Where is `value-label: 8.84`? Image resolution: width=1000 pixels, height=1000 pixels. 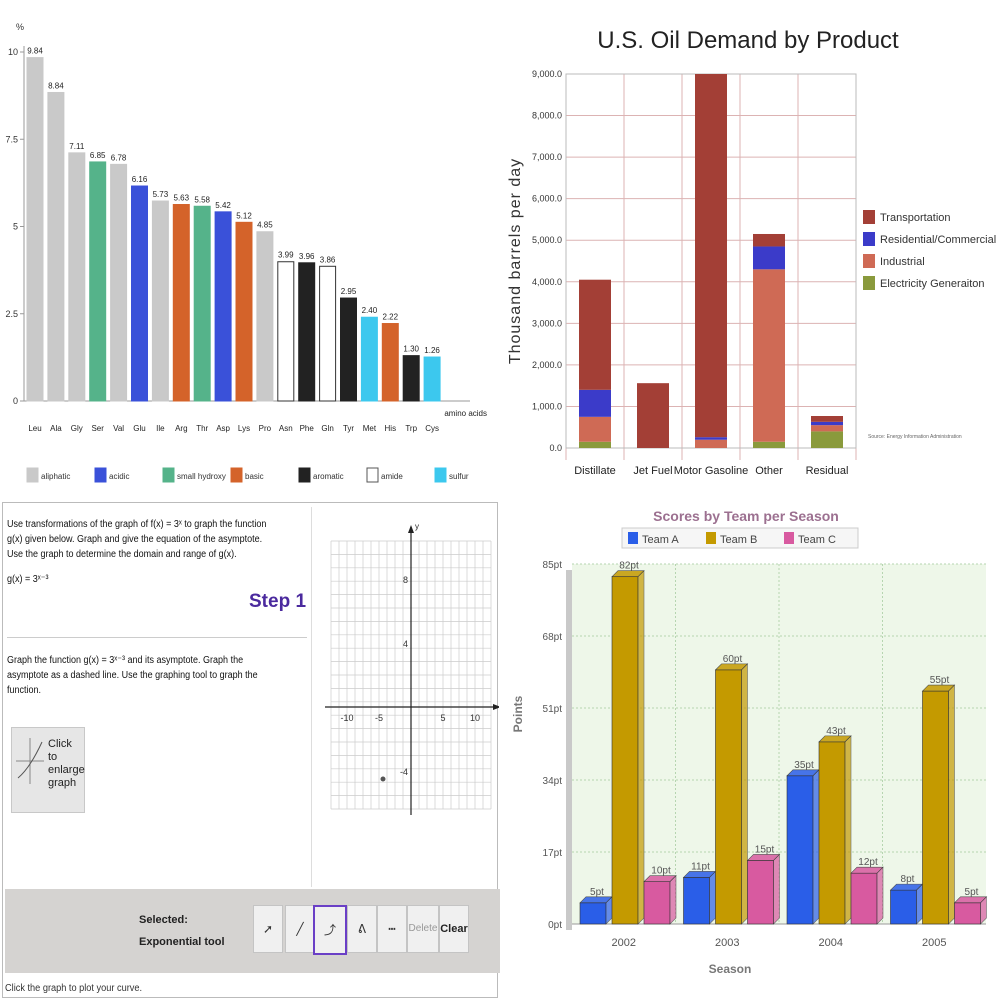 value-label: 8.84 is located at coordinates (56, 85).